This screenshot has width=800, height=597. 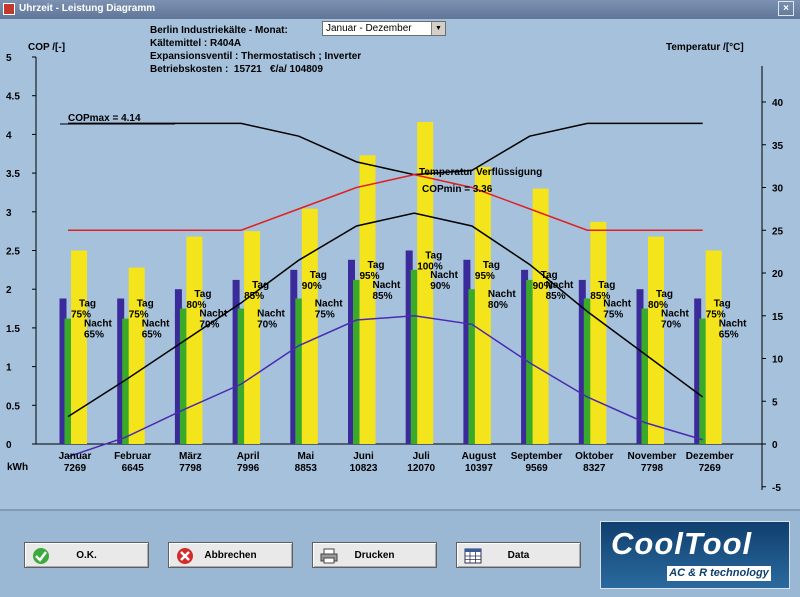 I want to click on cancel-button: Abbrechen, so click(x=230, y=555).